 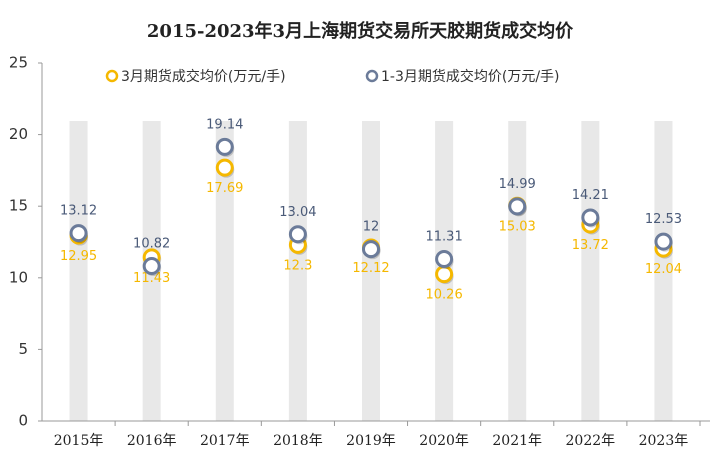 What do you see at coordinates (371, 227) in the screenshot?
I see `data-label: 12` at bounding box center [371, 227].